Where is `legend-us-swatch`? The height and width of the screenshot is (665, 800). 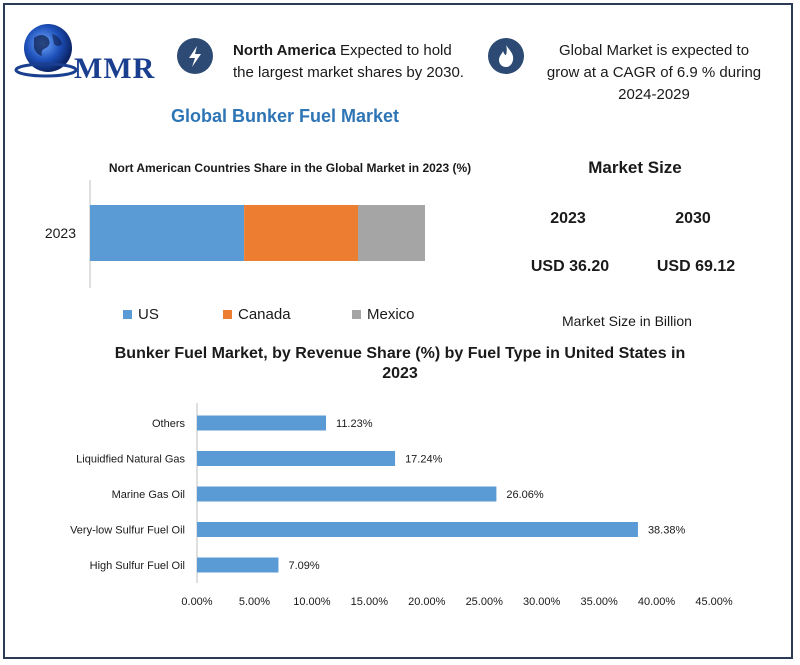
legend-us-swatch is located at coordinates (127, 314).